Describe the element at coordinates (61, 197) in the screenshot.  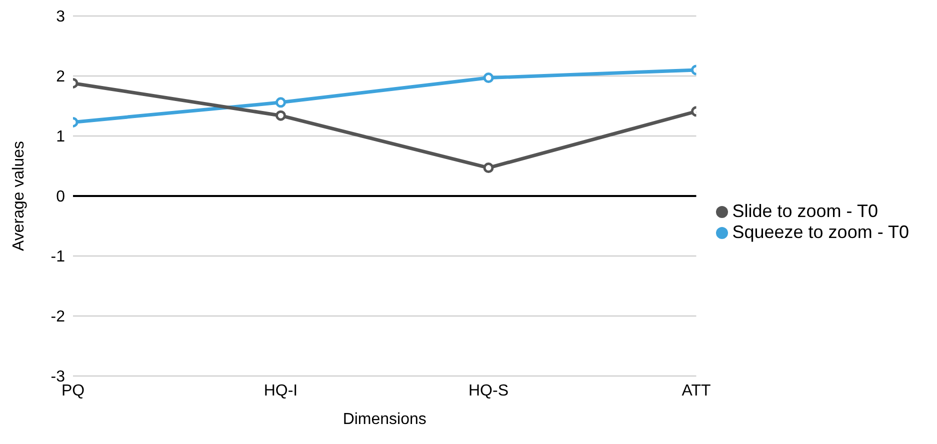
I see `y-tick-label: 0` at that location.